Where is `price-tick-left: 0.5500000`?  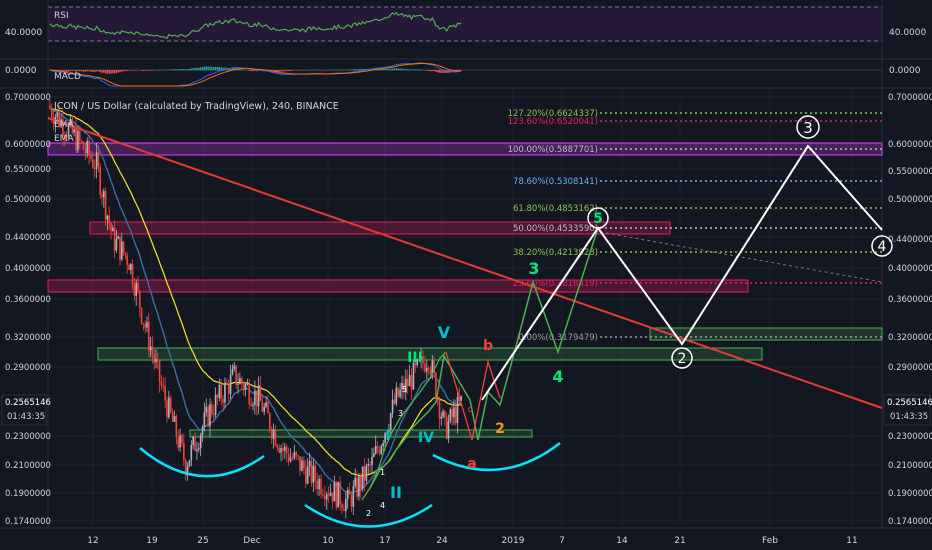
price-tick-left: 0.5500000 is located at coordinates (28, 170).